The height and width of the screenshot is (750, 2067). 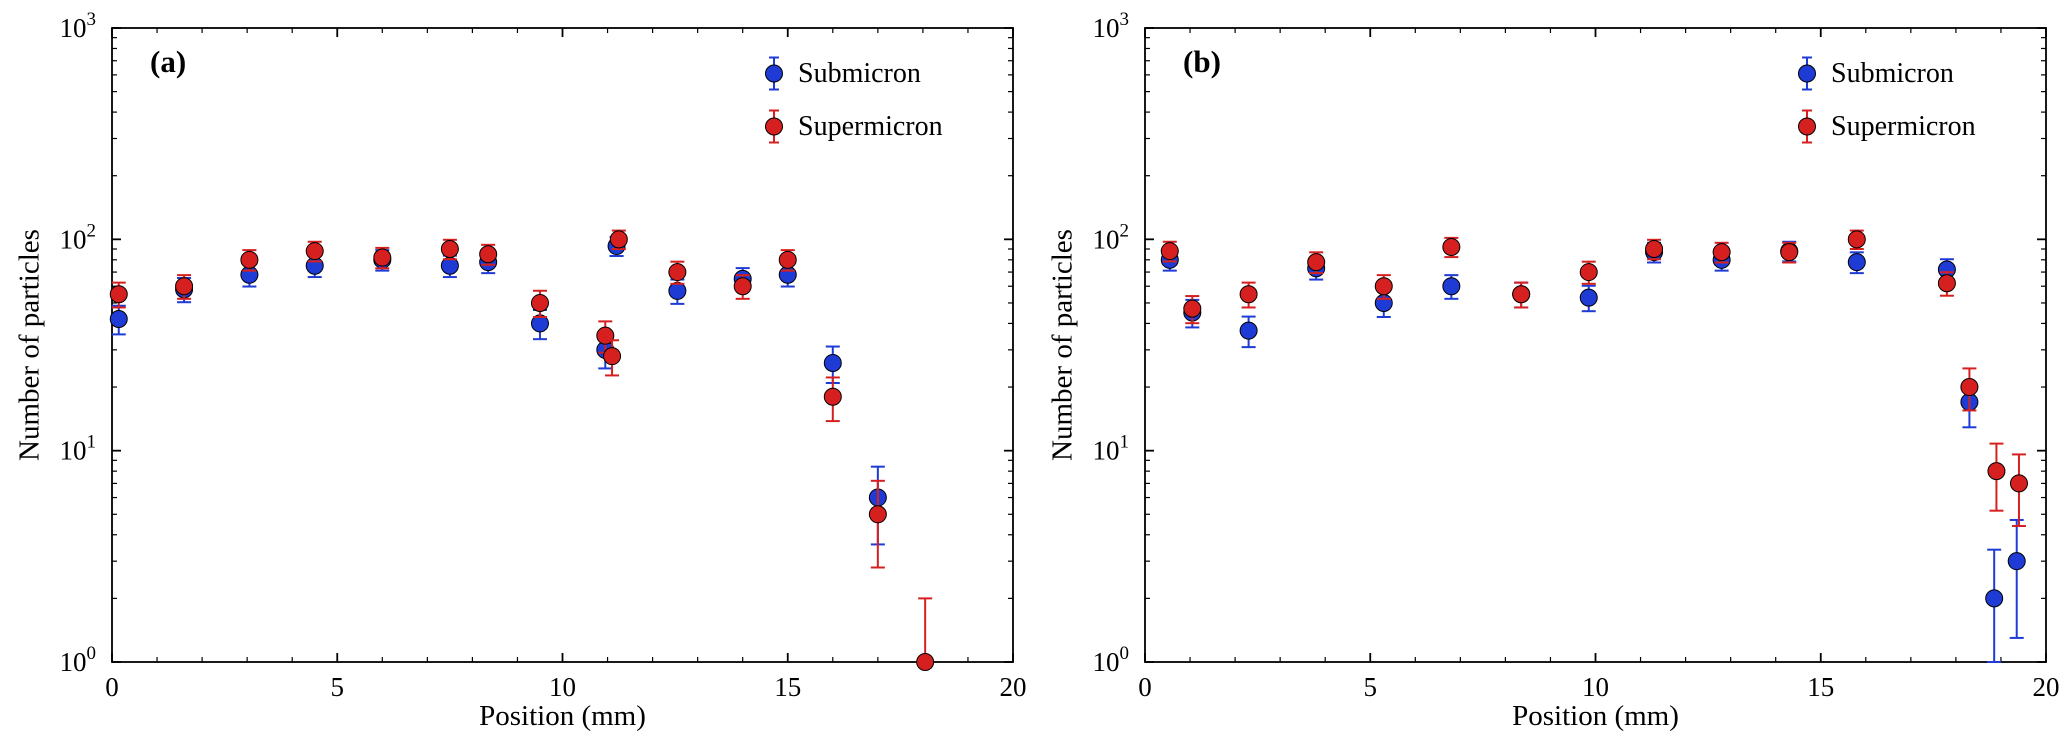 I want to click on panel-label: (b), so click(x=1202, y=61).